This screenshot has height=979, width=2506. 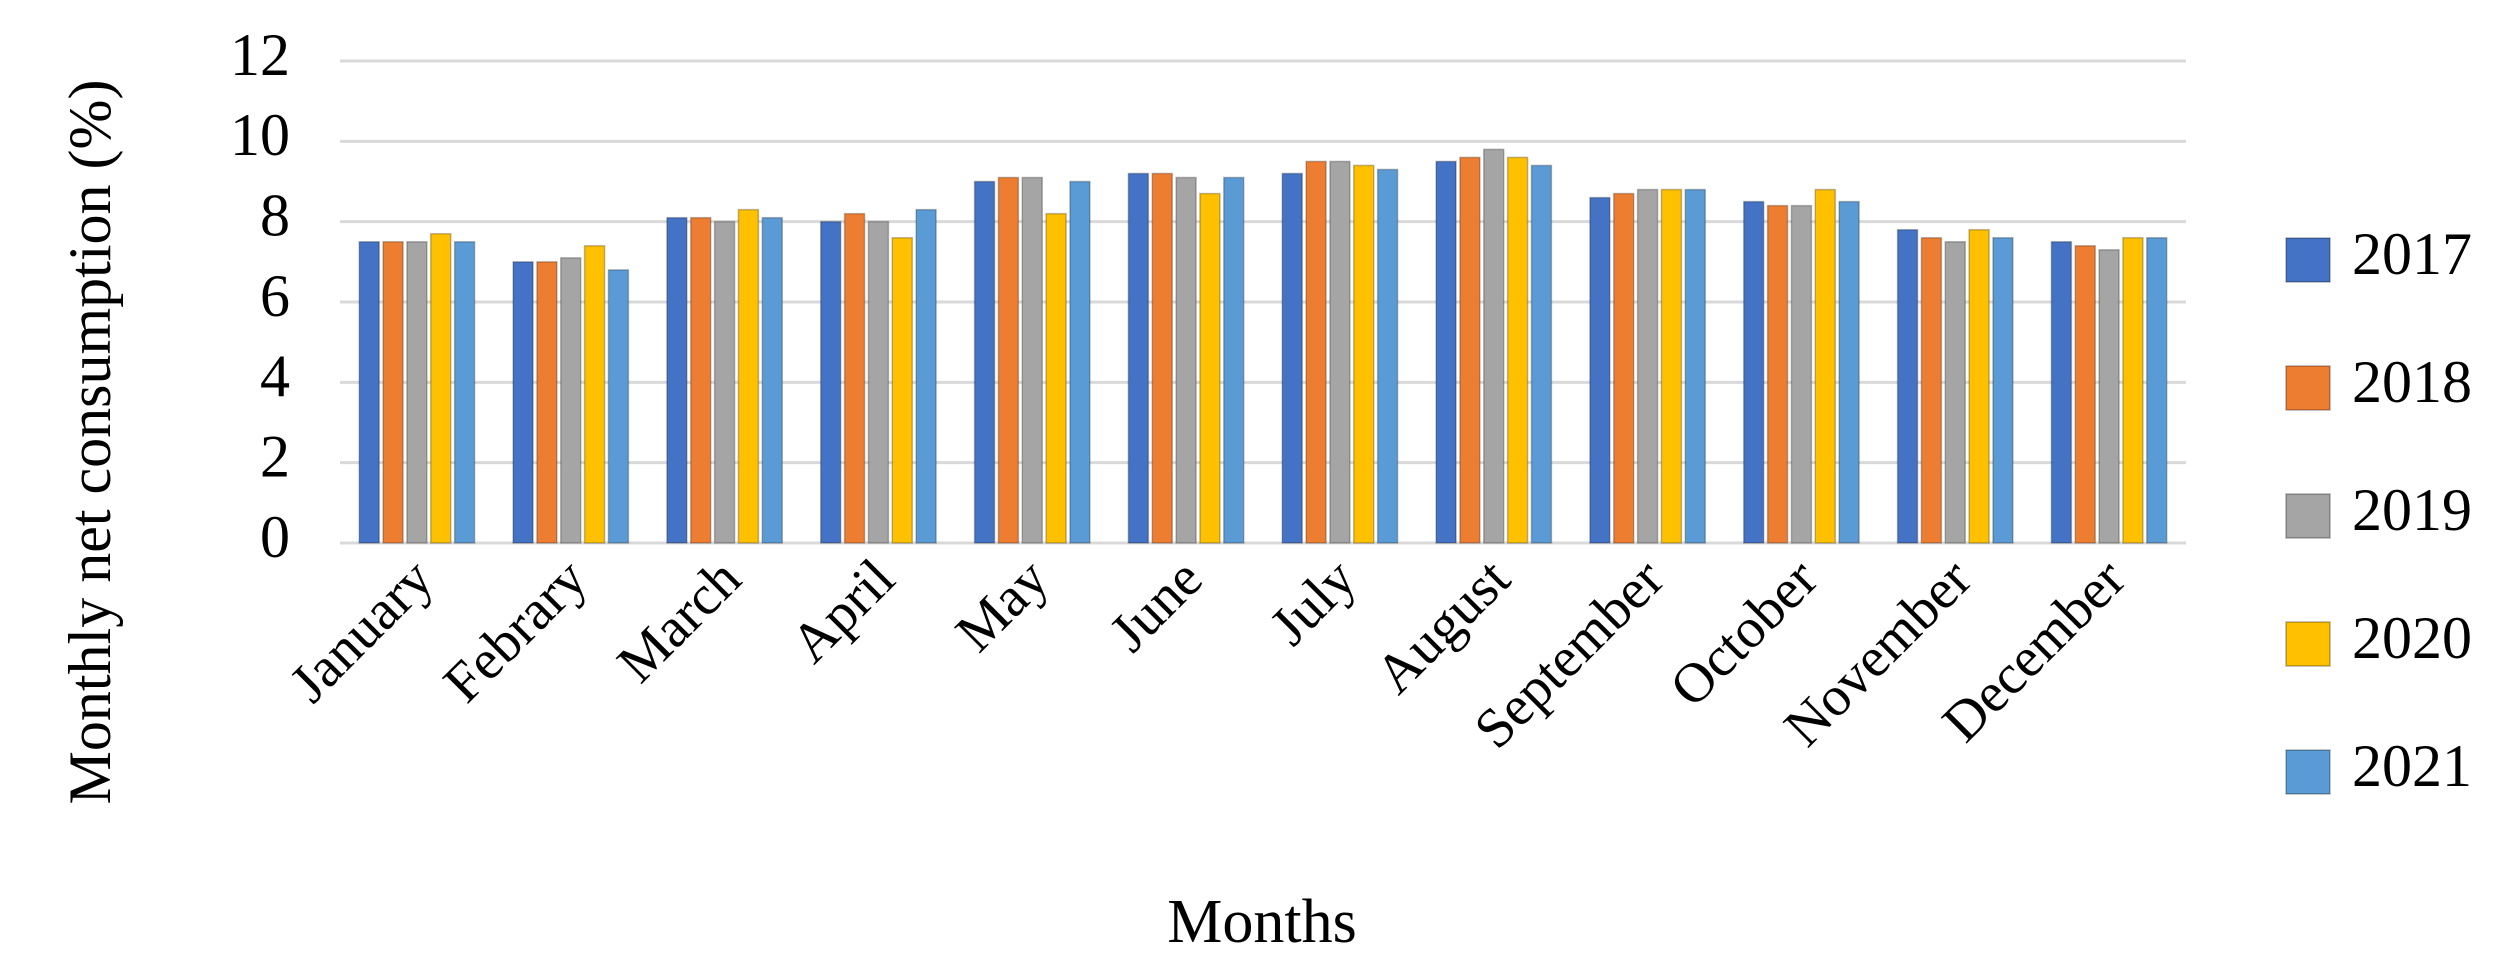 What do you see at coordinates (275, 376) in the screenshot?
I see `y-tick-label: 4` at bounding box center [275, 376].